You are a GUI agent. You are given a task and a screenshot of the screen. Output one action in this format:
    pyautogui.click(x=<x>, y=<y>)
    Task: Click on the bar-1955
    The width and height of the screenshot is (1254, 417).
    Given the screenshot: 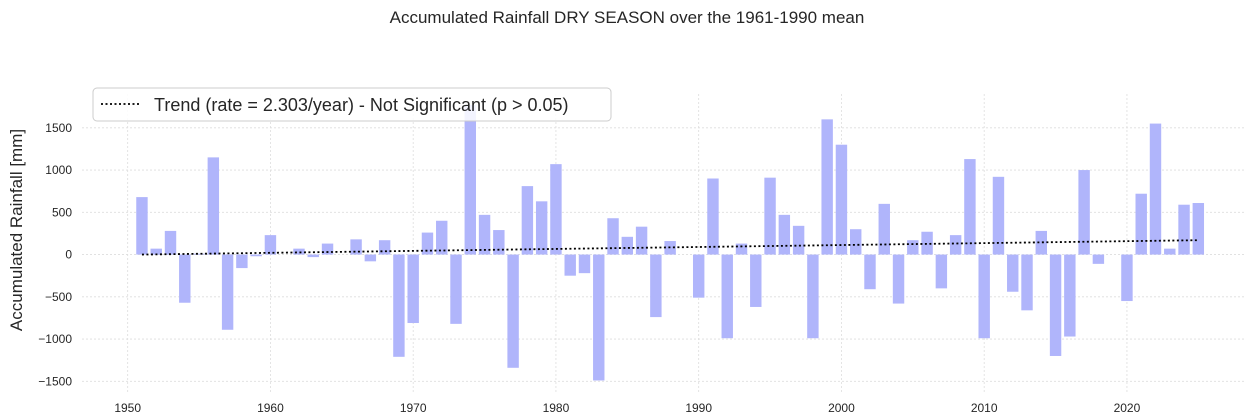 What is the action you would take?
    pyautogui.click(x=199, y=254)
    